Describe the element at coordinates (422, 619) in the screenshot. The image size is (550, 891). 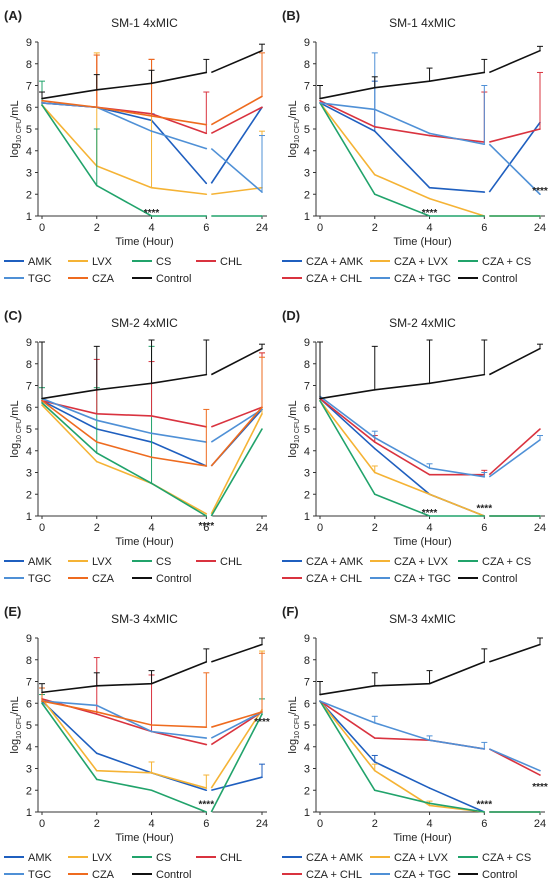
I see `chart-title: SM-3 4xMIC` at that location.